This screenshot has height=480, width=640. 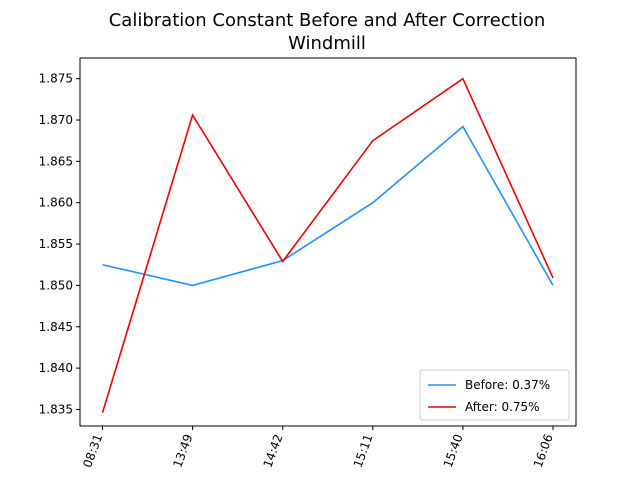 I want to click on legend: Before: 0.37% After: 0.75%, so click(x=494, y=395).